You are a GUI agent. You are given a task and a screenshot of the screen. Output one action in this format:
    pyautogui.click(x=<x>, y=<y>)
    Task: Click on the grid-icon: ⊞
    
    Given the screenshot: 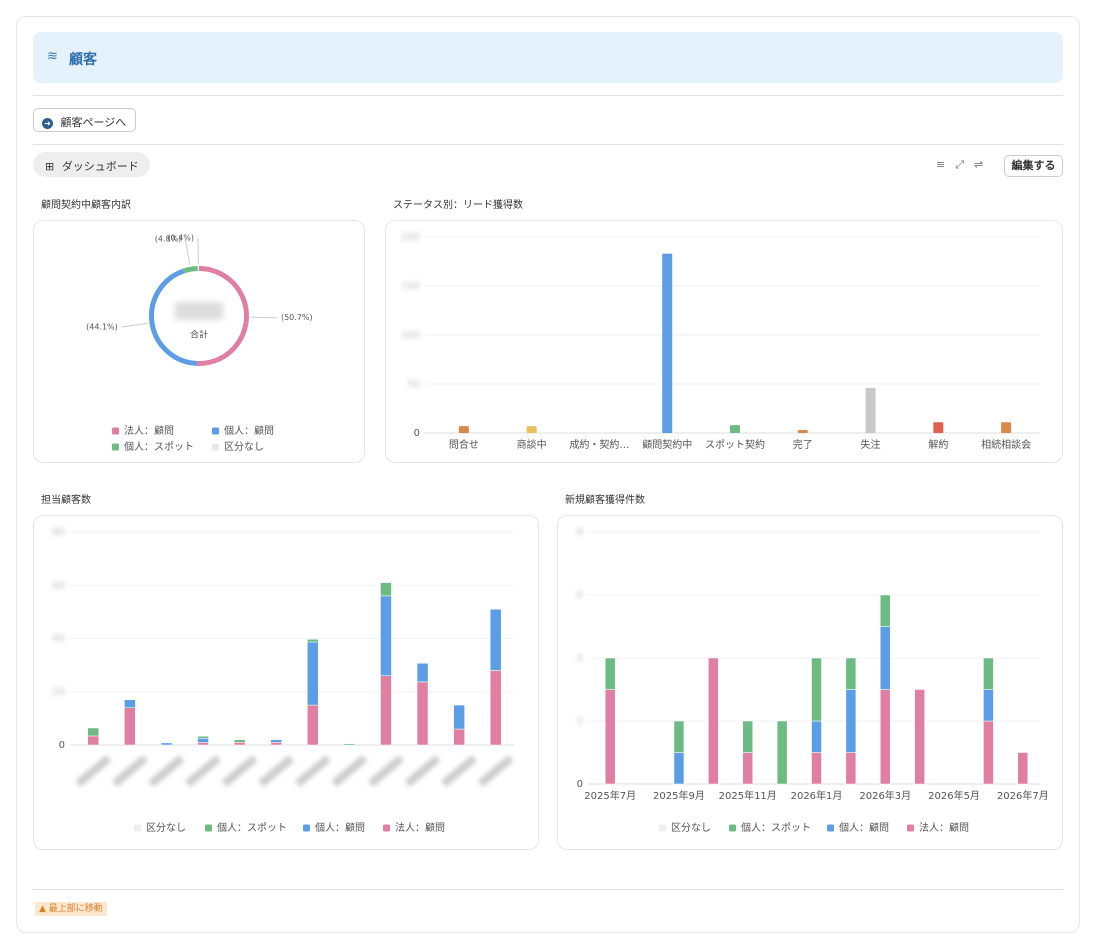 What is the action you would take?
    pyautogui.click(x=50, y=166)
    